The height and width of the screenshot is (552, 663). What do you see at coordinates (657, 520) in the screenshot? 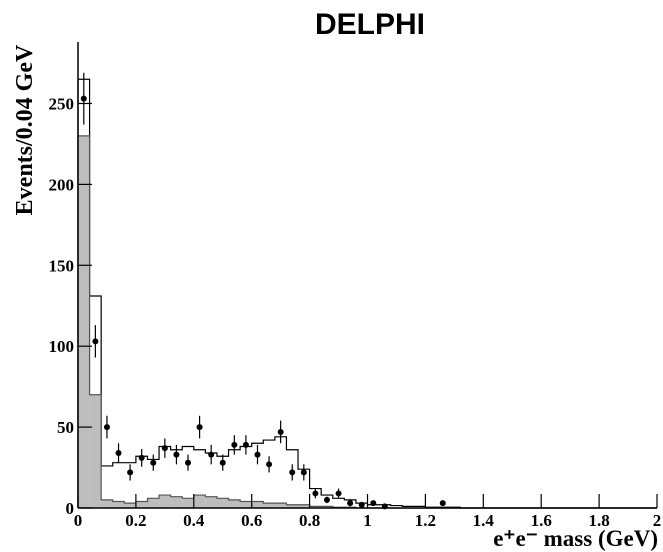
I see `x-tick-label: 2` at bounding box center [657, 520].